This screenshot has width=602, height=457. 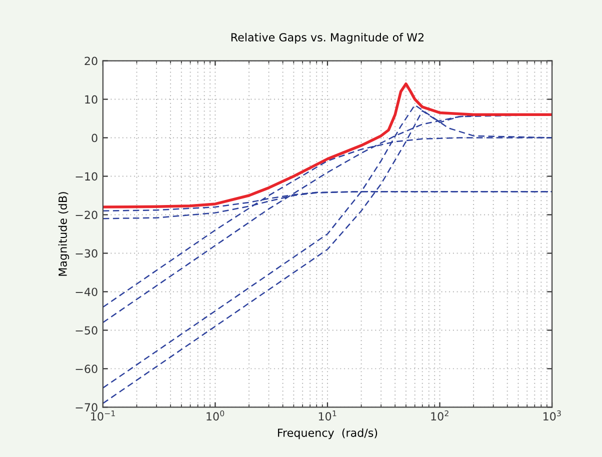 What do you see at coordinates (87, 330) in the screenshot?
I see `y-tick-label: −50` at bounding box center [87, 330].